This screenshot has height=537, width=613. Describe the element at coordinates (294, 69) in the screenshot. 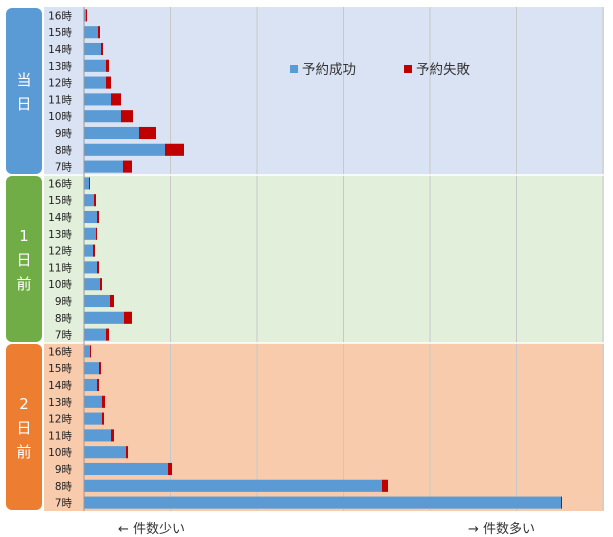

I see `legend-swatch-success` at that location.